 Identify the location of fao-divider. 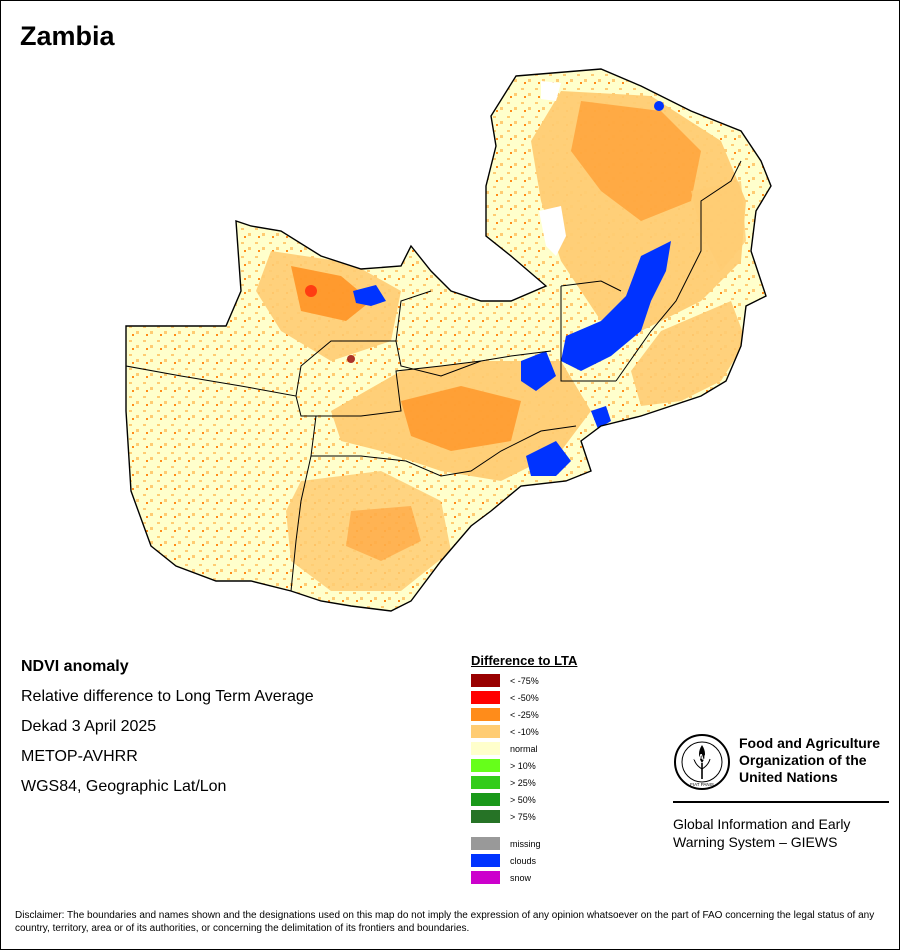
(781, 802).